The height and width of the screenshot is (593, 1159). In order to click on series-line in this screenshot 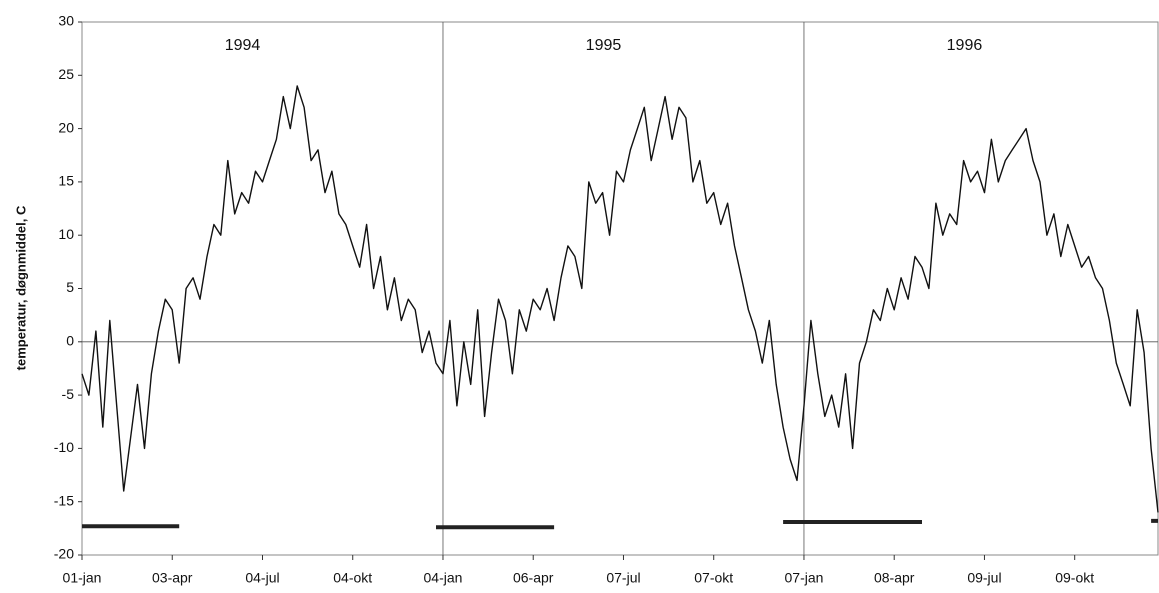, I will do `click(620, 524)`.